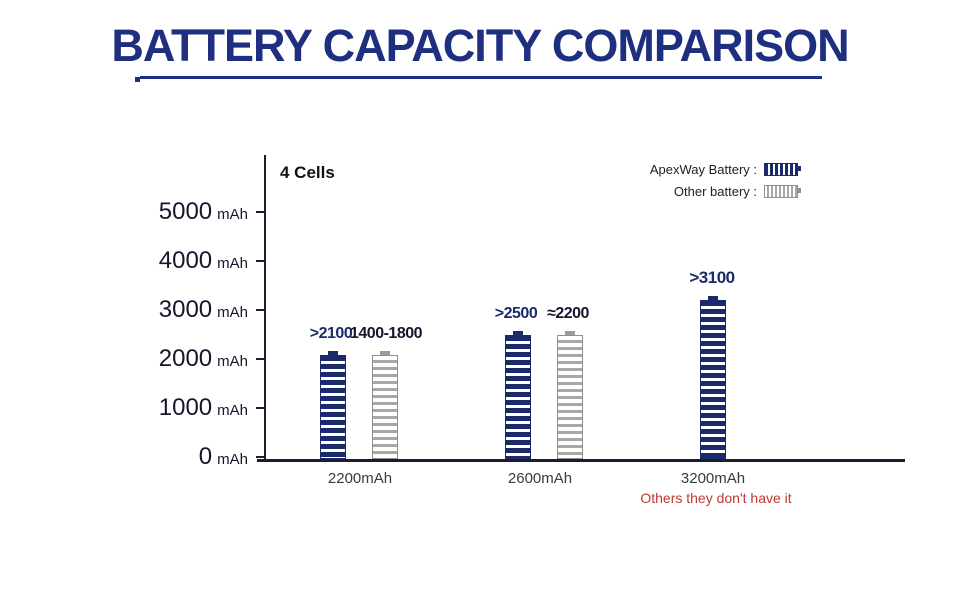 The width and height of the screenshot is (960, 600). What do you see at coordinates (713, 478) in the screenshot?
I see `x-category-label: 3200mAh` at bounding box center [713, 478].